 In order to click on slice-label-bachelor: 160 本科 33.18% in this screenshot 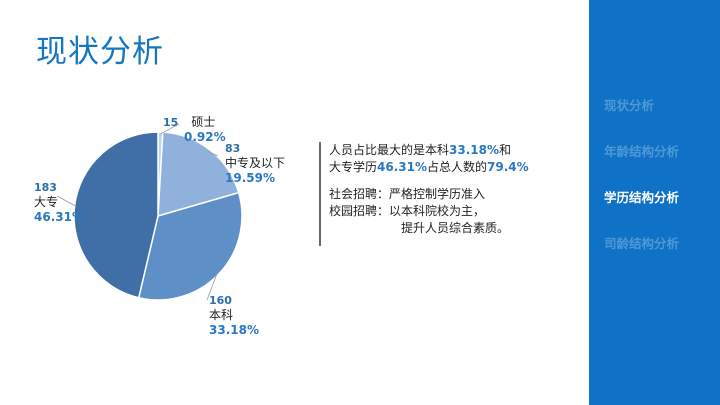, I will do `click(234, 315)`.